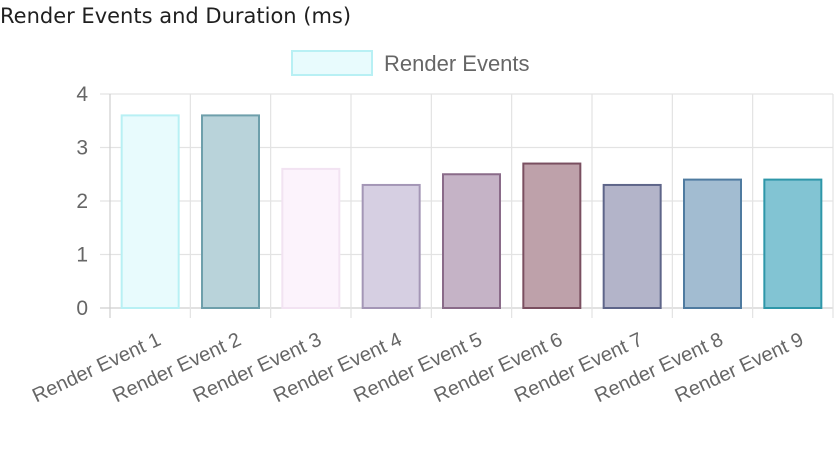 Image resolution: width=840 pixels, height=450 pixels. What do you see at coordinates (82, 308) in the screenshot?
I see `y-tick-label: 0` at bounding box center [82, 308].